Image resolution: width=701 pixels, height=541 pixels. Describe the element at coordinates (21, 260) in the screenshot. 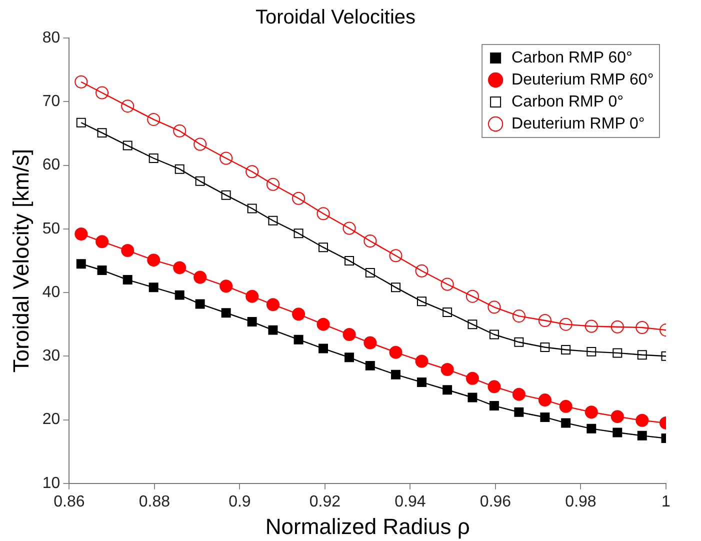

I see `y-axis-title: Toroidal Velocity [km/s]` at that location.